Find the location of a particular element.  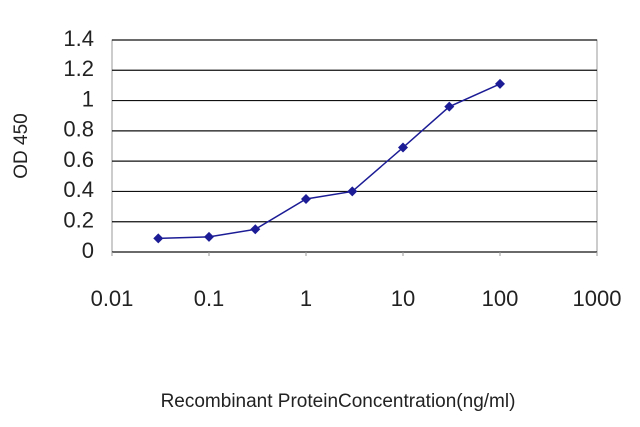

x-tick-label: 1000 is located at coordinates (597, 298).